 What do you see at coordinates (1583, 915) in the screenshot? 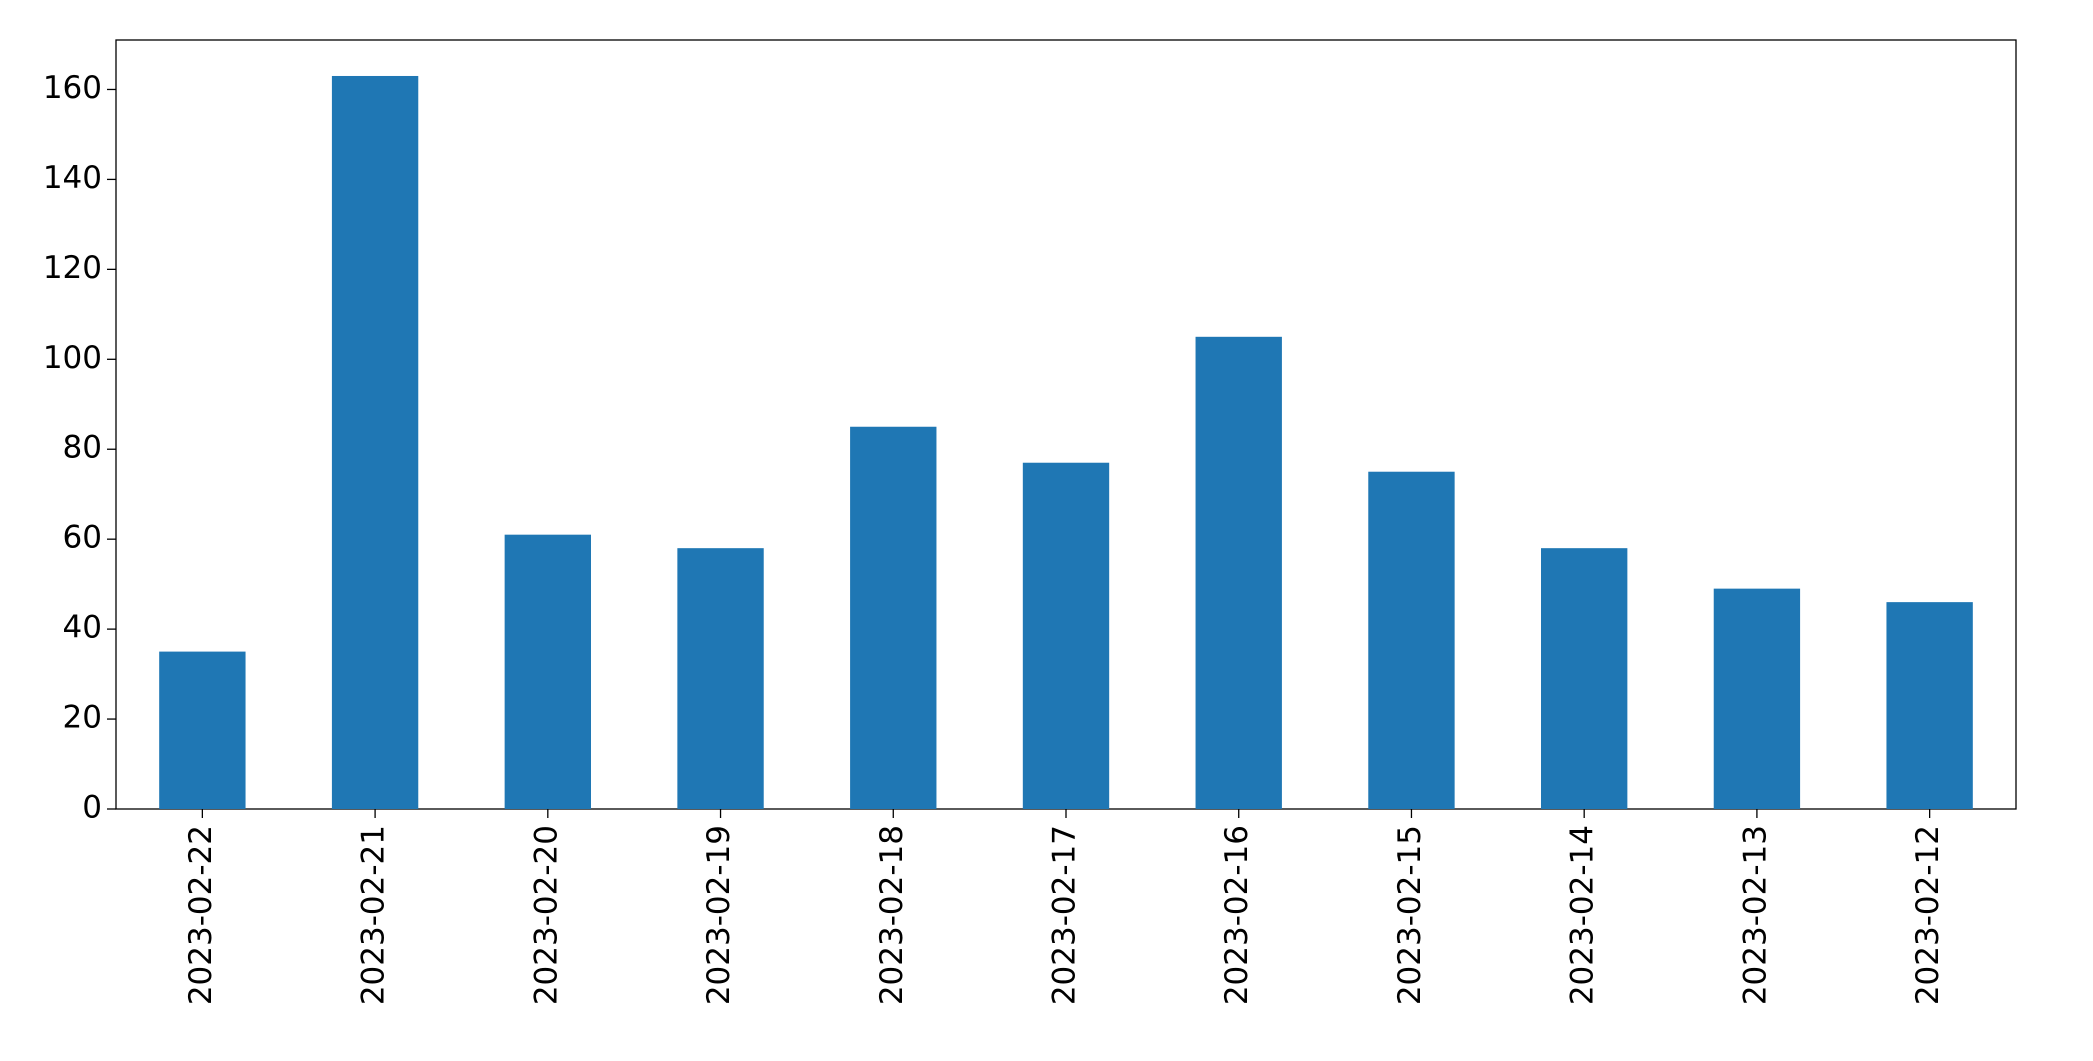
I see `x-tick-label: 2023-02-14` at bounding box center [1583, 915].